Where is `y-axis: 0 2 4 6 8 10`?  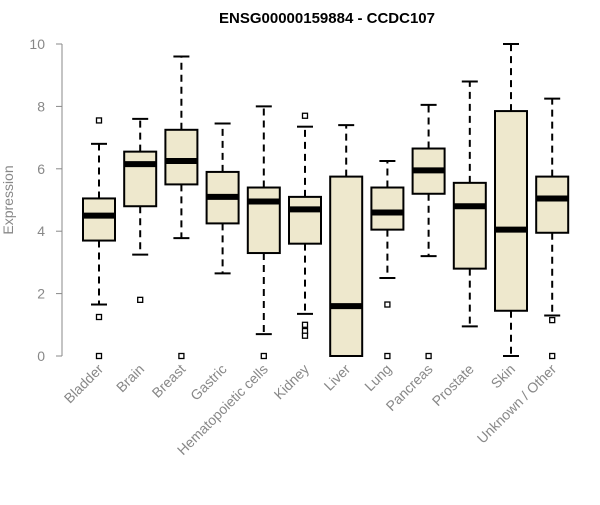
y-axis: 0 2 4 6 8 10 is located at coordinates (46, 200).